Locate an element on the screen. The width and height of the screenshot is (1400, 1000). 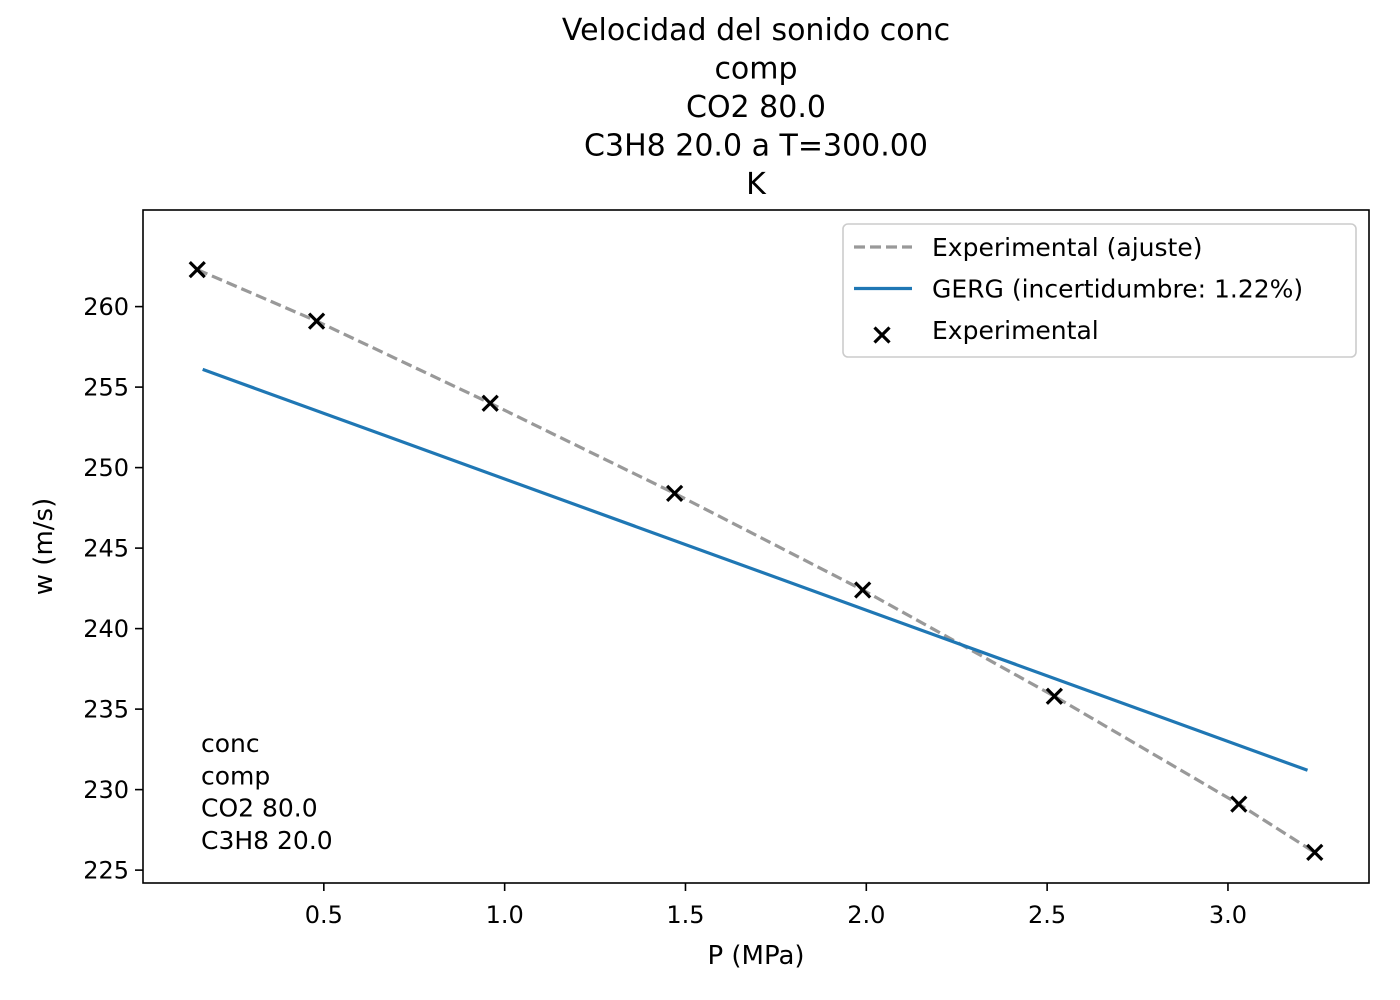
y-tick-label: 255 is located at coordinates (106, 388).